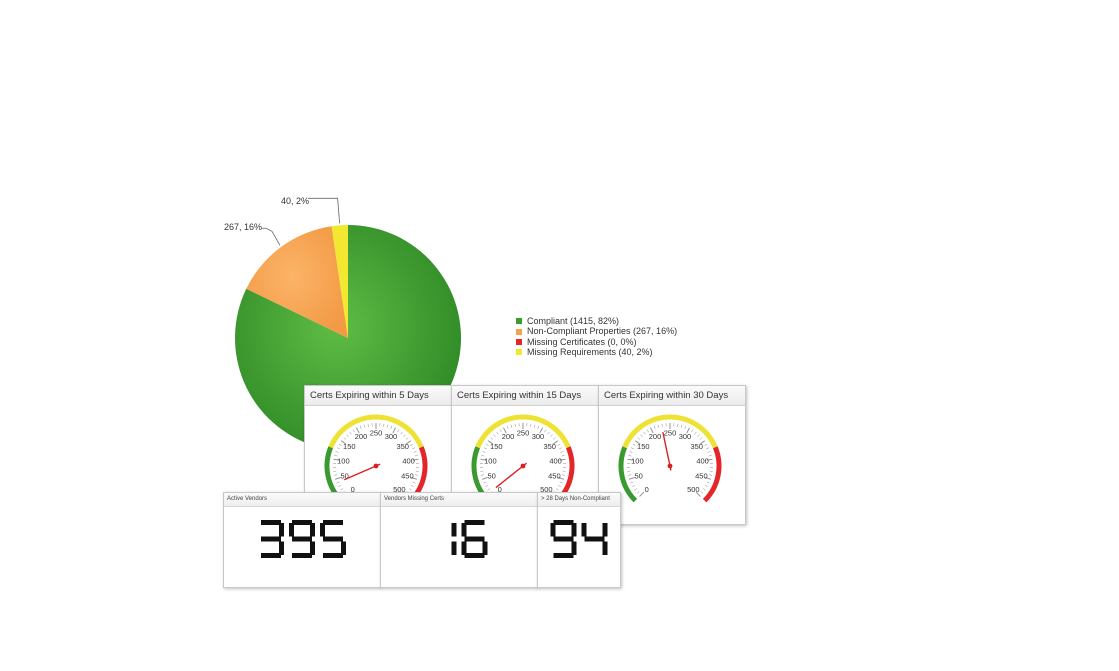  Describe the element at coordinates (243, 227) in the screenshot. I see `pie-callout-non-compliant: 267, 16%` at that location.